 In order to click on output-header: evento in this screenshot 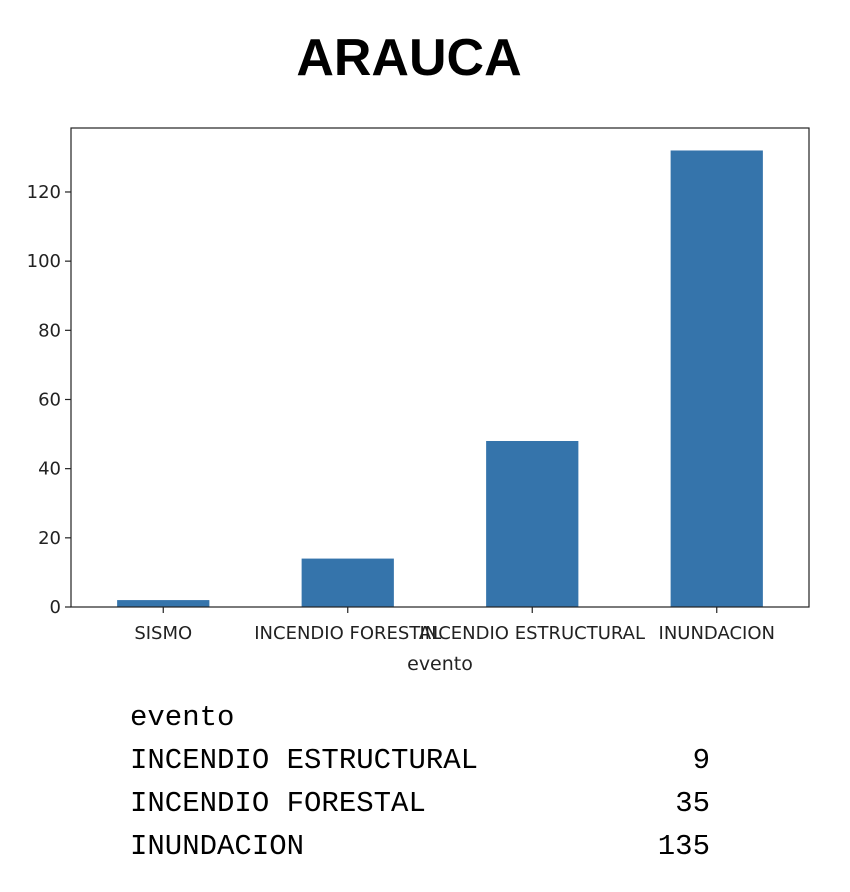, I will do `click(182, 717)`.